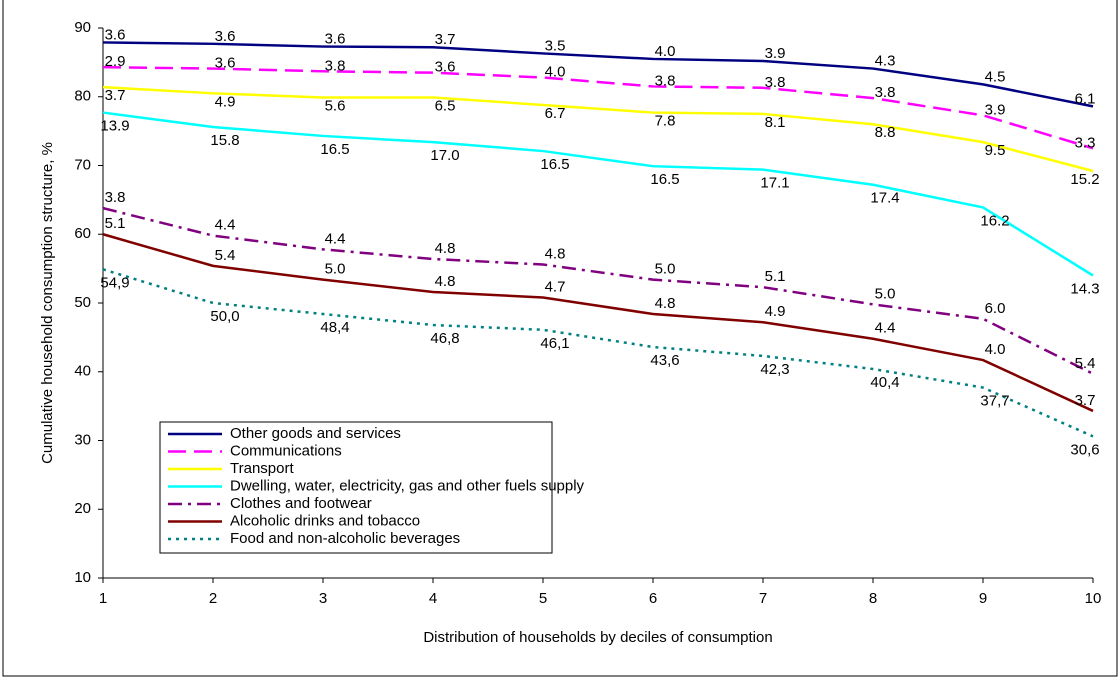 The width and height of the screenshot is (1120, 684). What do you see at coordinates (323, 598) in the screenshot?
I see `x-tick-label: 3` at bounding box center [323, 598].